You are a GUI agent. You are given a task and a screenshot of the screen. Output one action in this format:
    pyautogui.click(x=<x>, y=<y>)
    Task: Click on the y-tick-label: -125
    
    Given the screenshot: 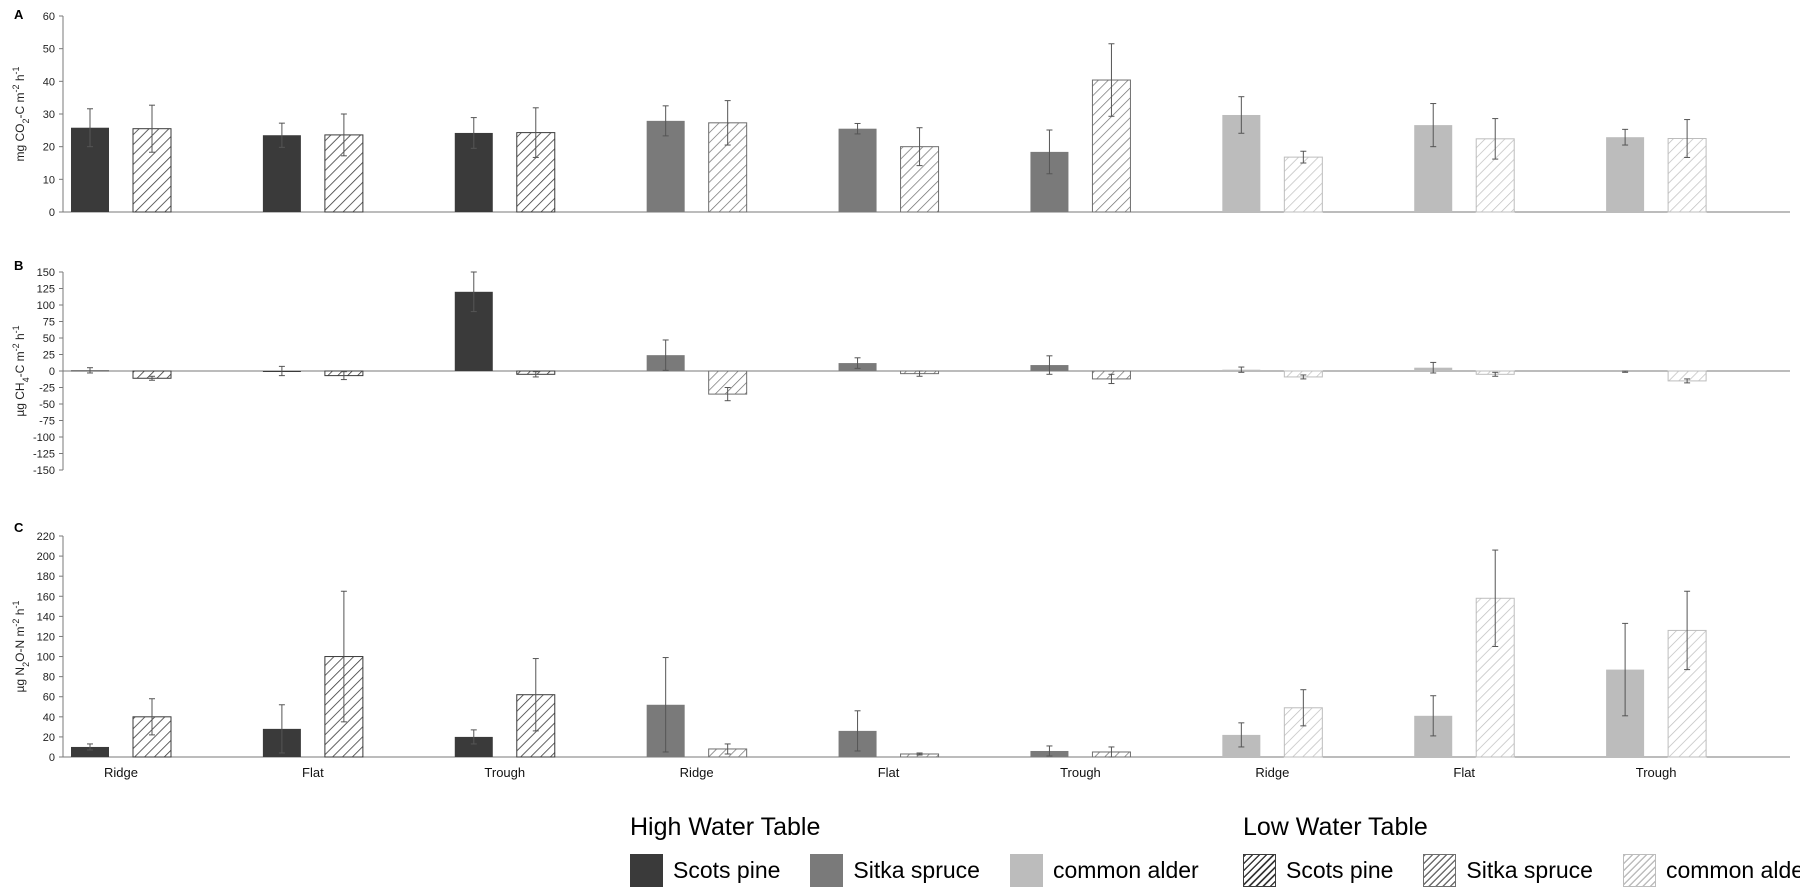 What is the action you would take?
    pyautogui.click(x=44, y=455)
    